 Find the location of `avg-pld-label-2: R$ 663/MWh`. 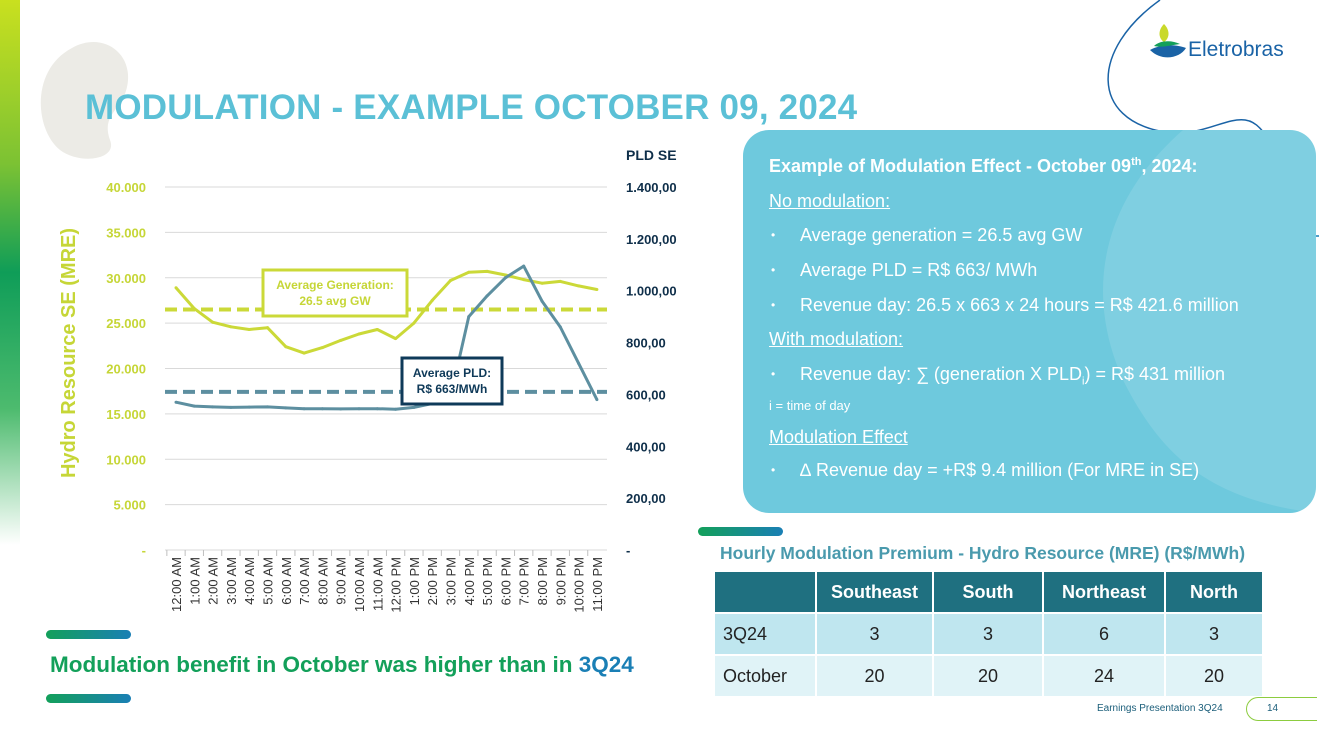

avg-pld-label-2: R$ 663/MWh is located at coordinates (452, 389).